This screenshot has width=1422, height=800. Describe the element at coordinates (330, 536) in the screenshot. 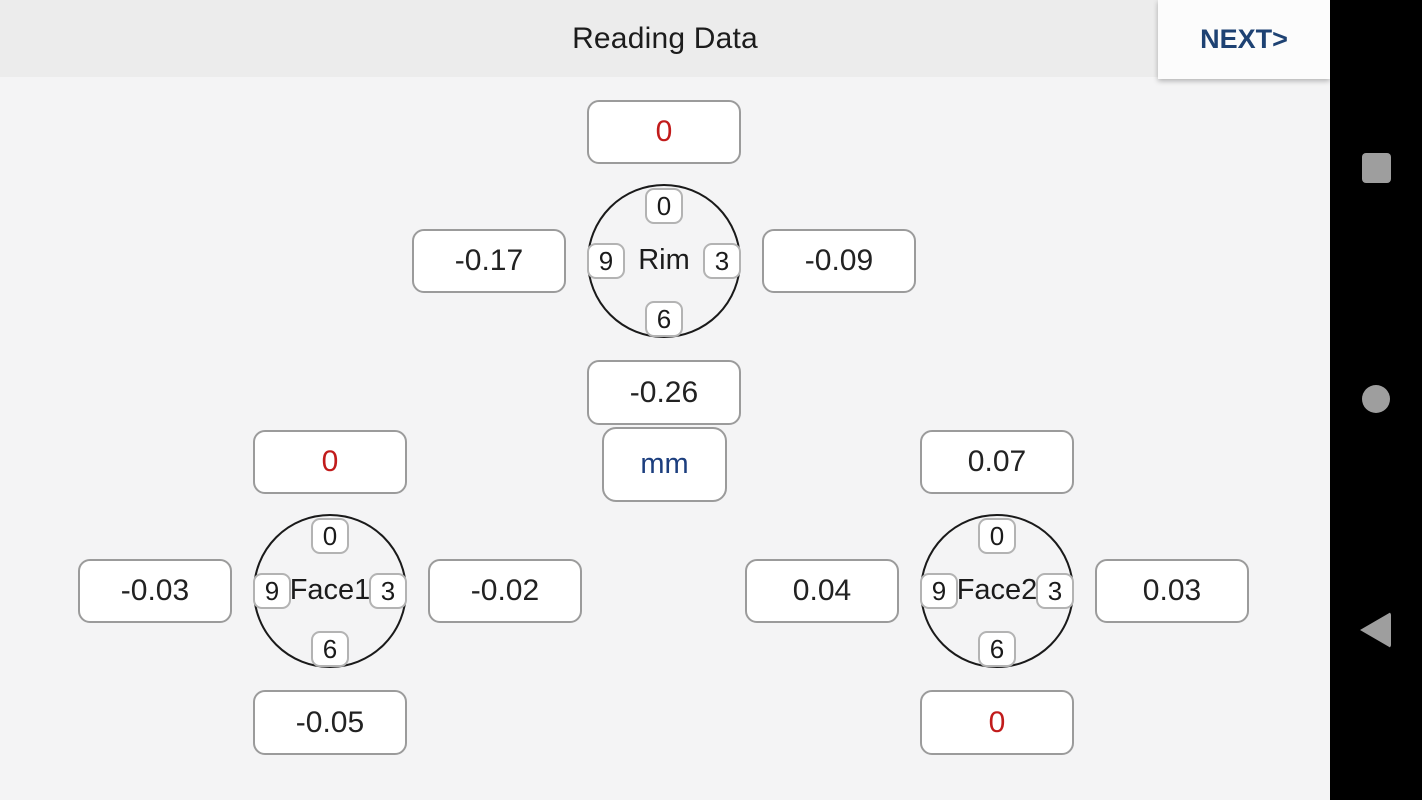

I see `face1-clock-pos-0: 0` at that location.